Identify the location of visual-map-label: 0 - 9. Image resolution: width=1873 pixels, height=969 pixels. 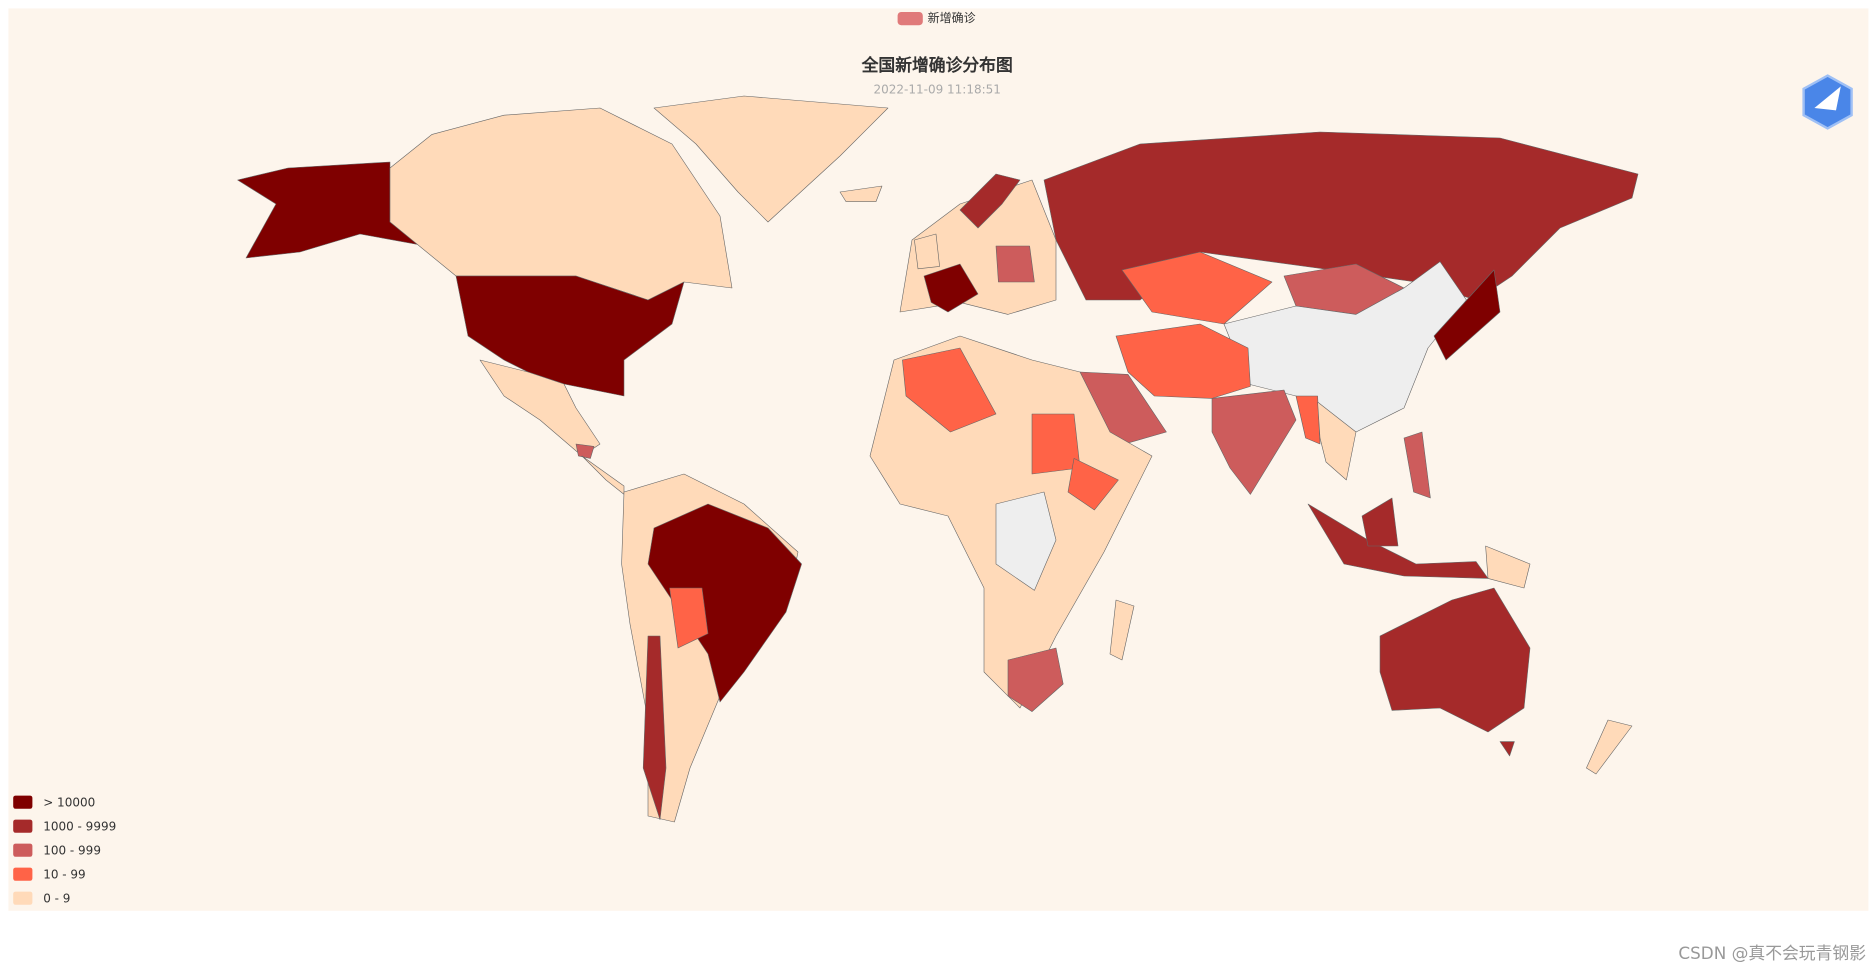
(56, 898).